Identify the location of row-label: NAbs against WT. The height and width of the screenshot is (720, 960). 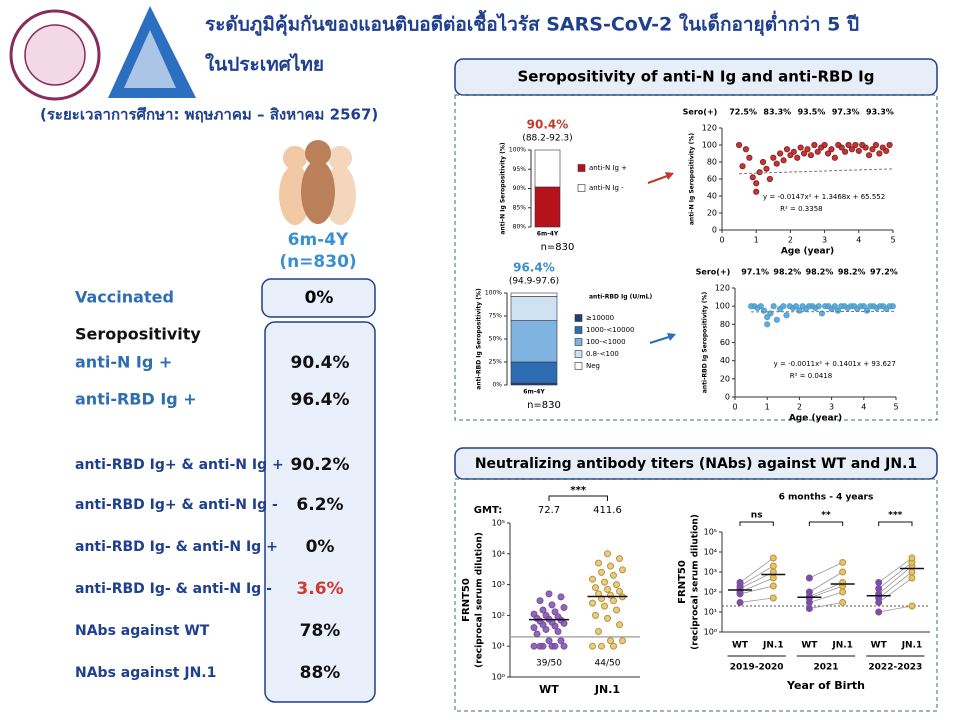
(142, 631).